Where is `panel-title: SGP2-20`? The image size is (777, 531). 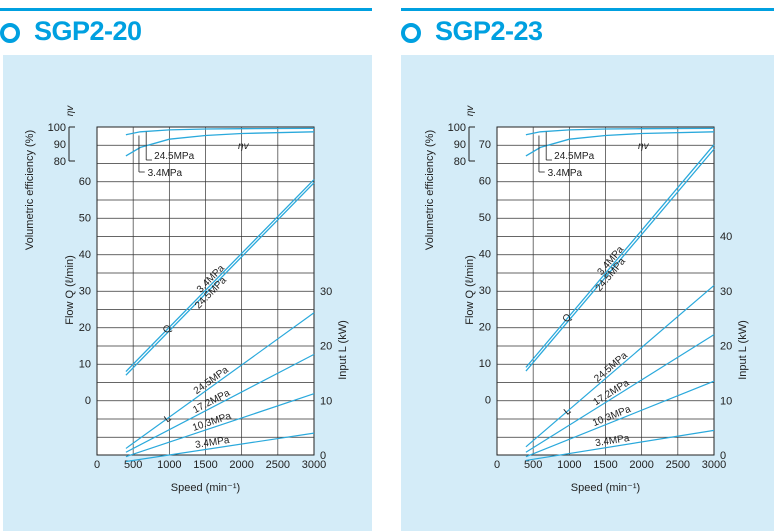 panel-title: SGP2-20 is located at coordinates (88, 31).